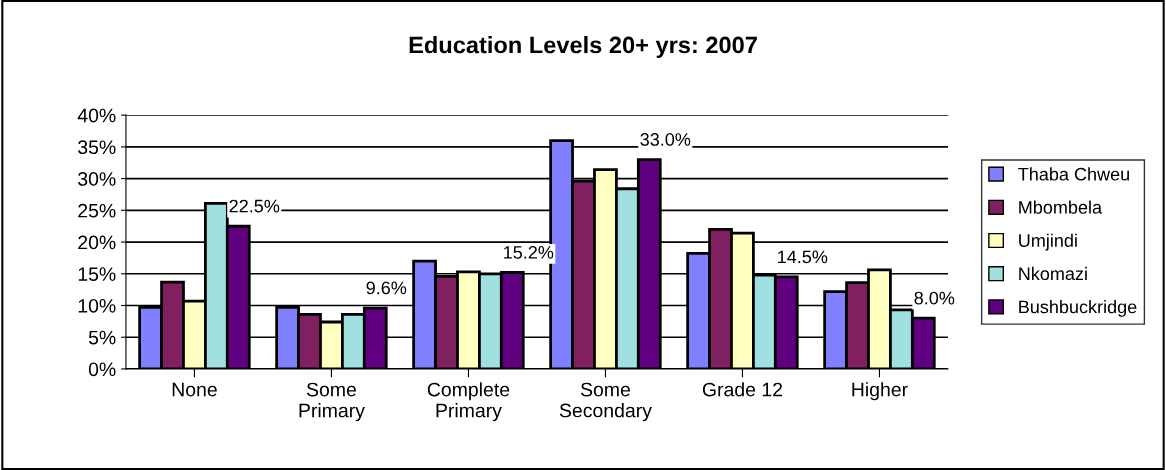 This screenshot has width=1166, height=470. I want to click on x-tick-label: Higher, so click(880, 391).